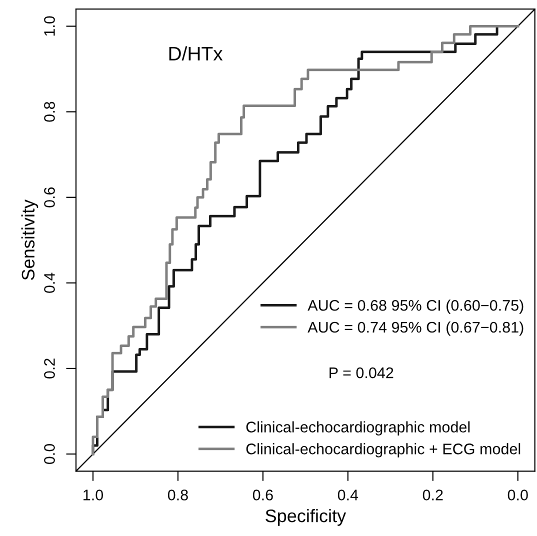 Image resolution: width=537 pixels, height=536 pixels. Describe the element at coordinates (518, 495) in the screenshot. I see `x-tick-label: 0.0` at that location.